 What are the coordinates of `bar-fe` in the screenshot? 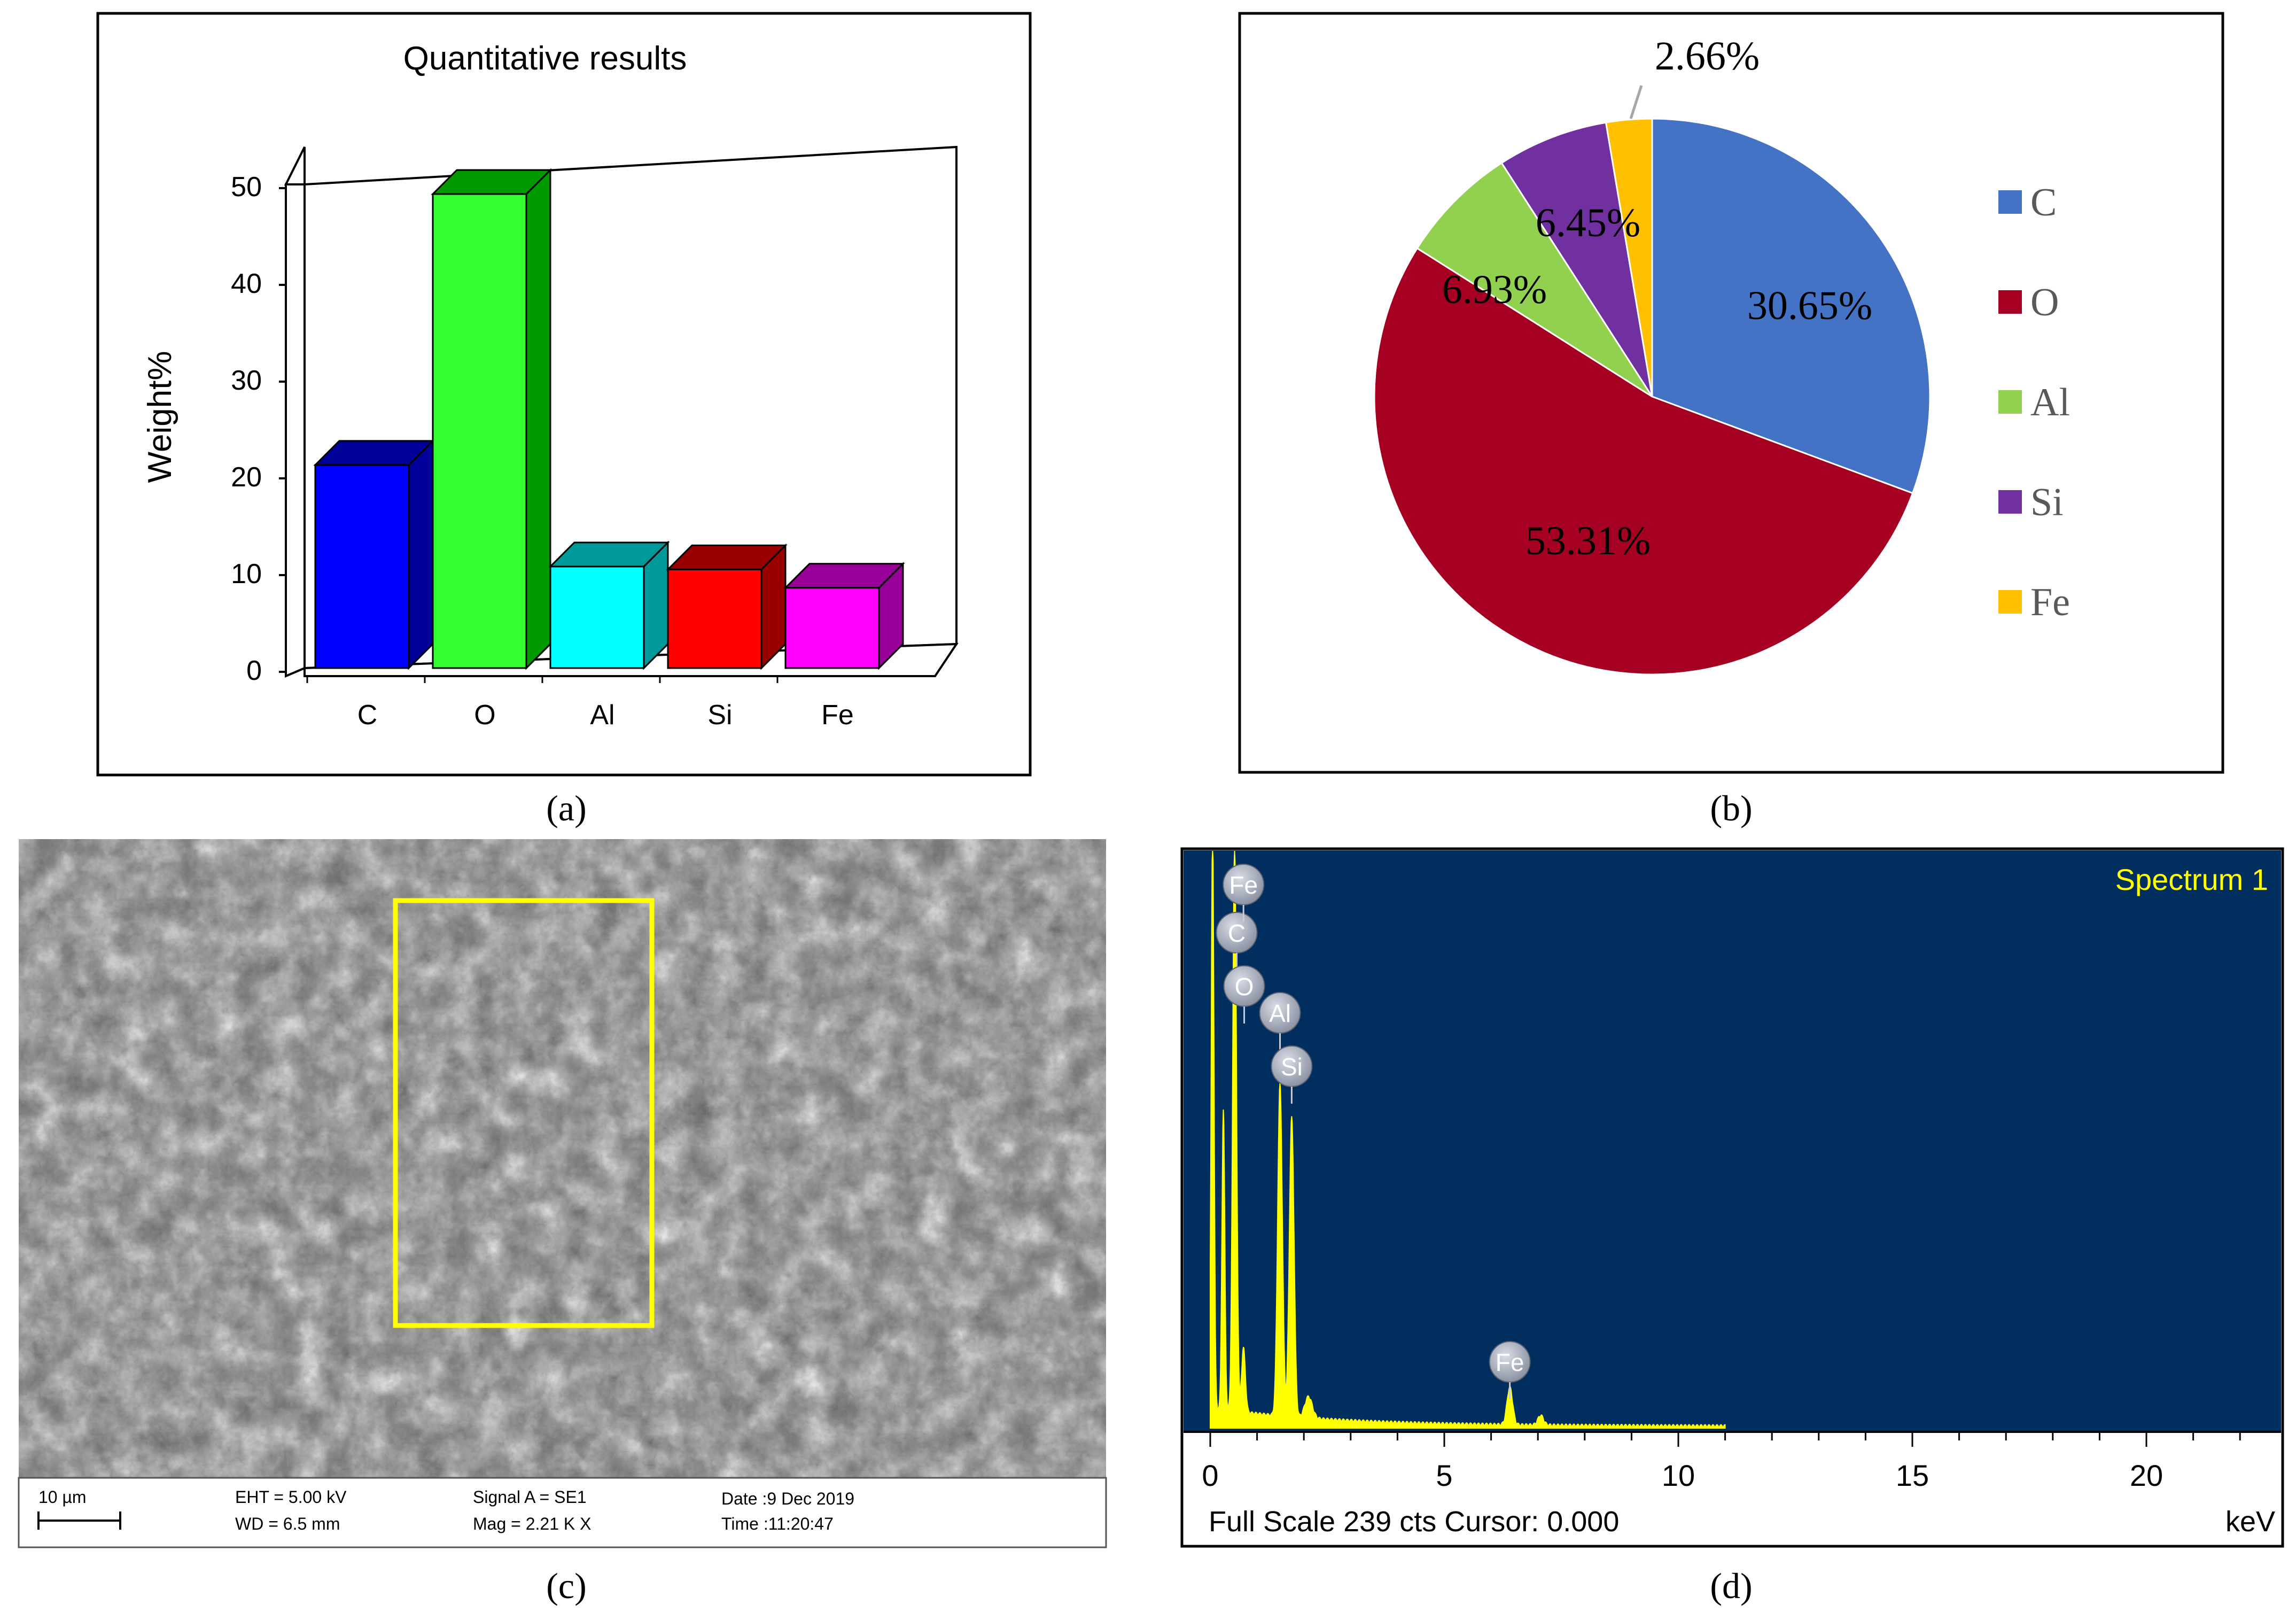 It's located at (844, 616).